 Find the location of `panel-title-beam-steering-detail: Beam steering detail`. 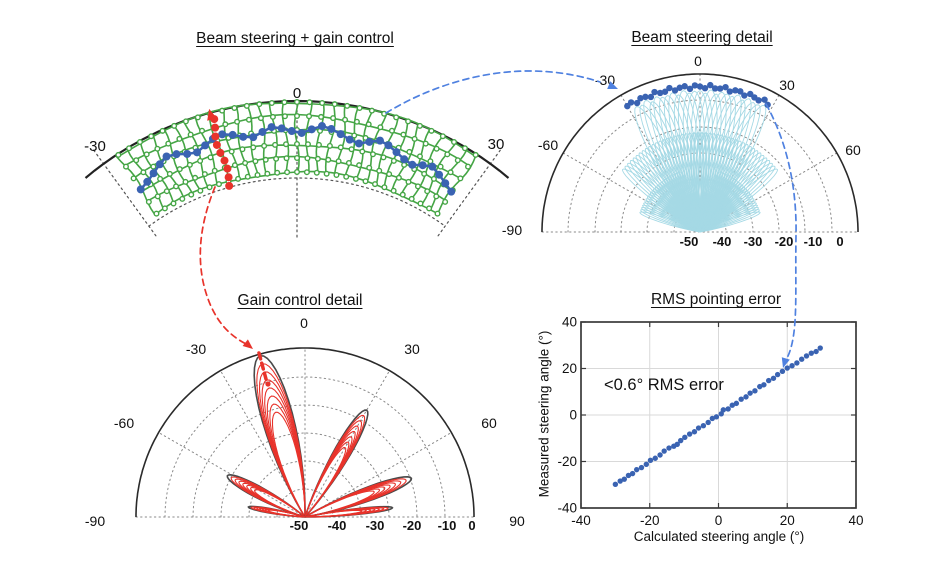

panel-title-beam-steering-detail: Beam steering detail is located at coordinates (702, 37).